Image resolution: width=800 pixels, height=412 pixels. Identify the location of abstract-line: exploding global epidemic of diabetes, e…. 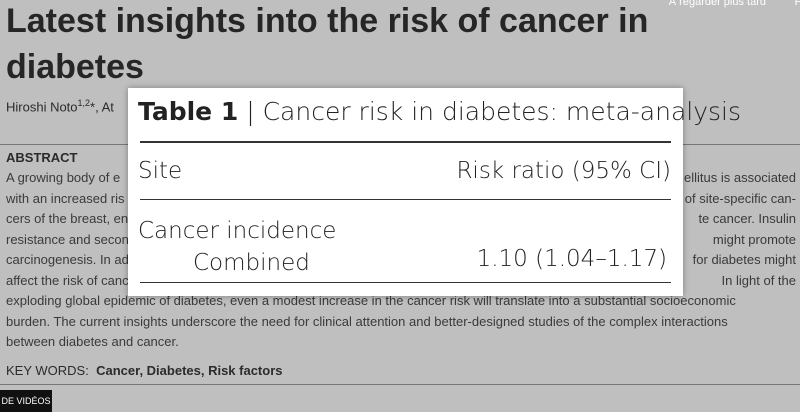
(371, 300).